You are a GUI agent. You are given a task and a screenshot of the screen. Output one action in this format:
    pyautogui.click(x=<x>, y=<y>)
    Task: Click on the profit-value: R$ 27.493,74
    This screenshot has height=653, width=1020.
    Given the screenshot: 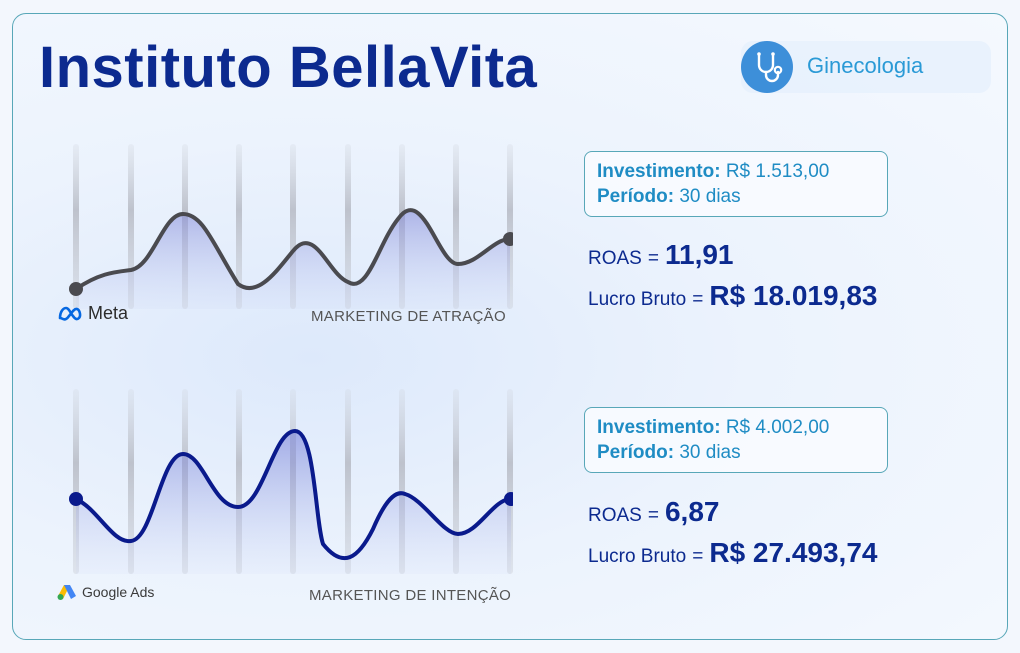 What is the action you would take?
    pyautogui.click(x=793, y=552)
    